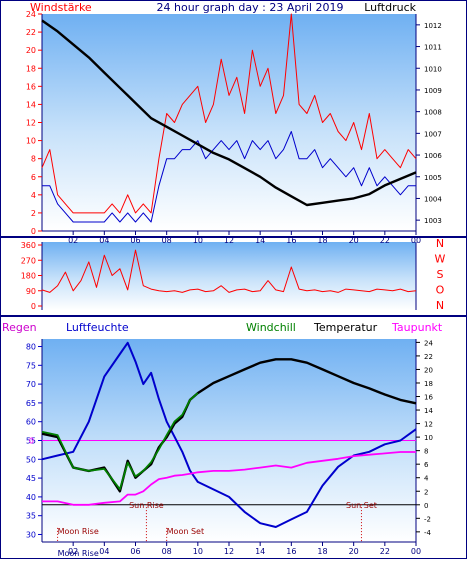 Image resolution: width=470 pixels, height=566 pixels. I want to click on y-left-tick-label: 16, so click(31, 86).